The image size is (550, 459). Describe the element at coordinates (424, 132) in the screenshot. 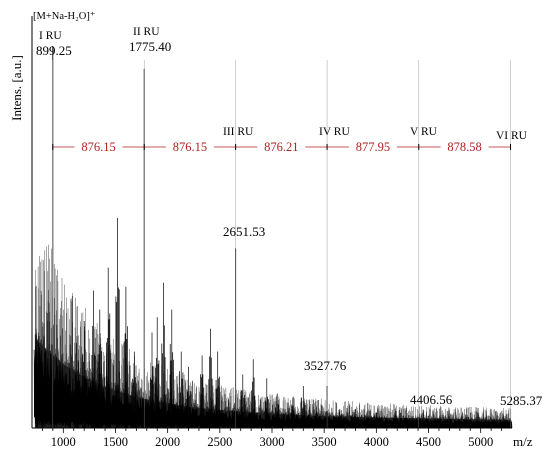

I see `peak-ru-label: V RU` at that location.